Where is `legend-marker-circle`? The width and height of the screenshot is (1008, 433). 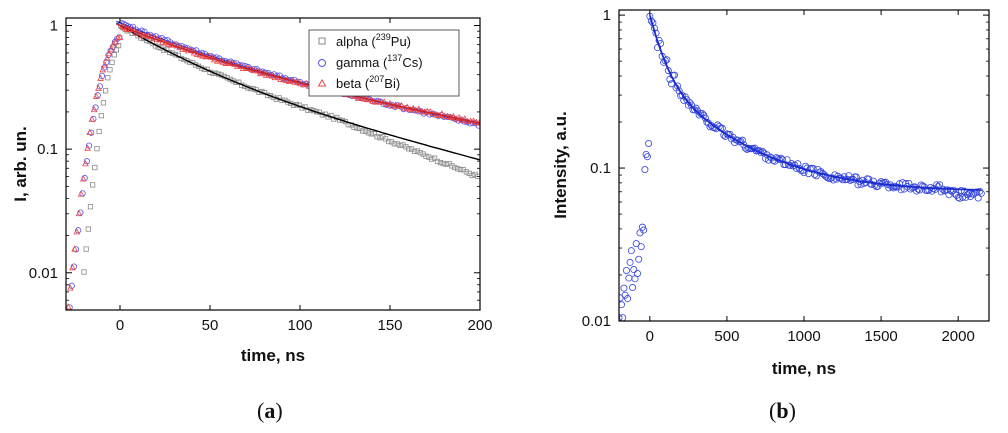 legend-marker-circle is located at coordinates (322, 63).